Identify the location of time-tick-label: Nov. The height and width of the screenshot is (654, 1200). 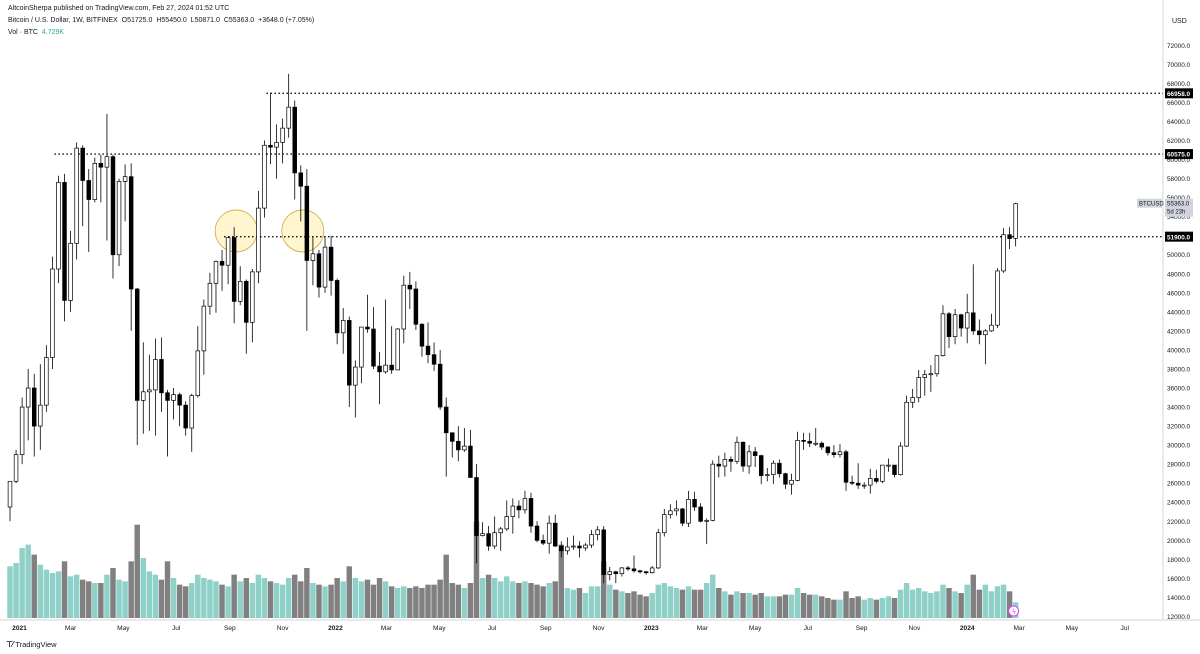
(915, 628).